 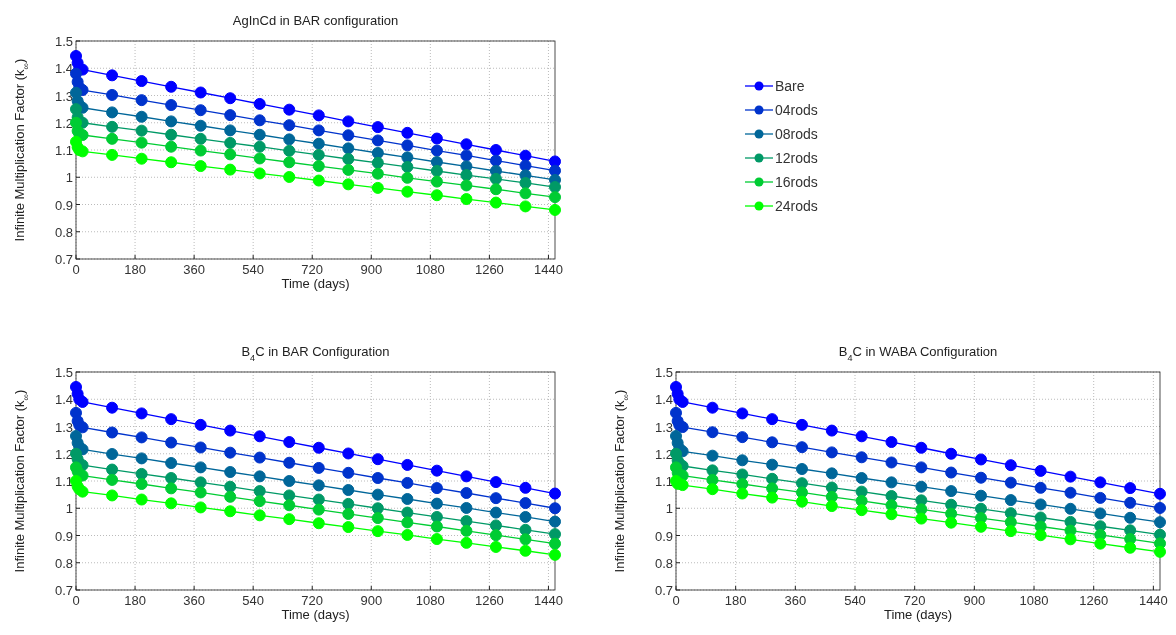 What do you see at coordinates (63, 427) in the screenshot?
I see `y-tick-label: 1.3` at bounding box center [63, 427].